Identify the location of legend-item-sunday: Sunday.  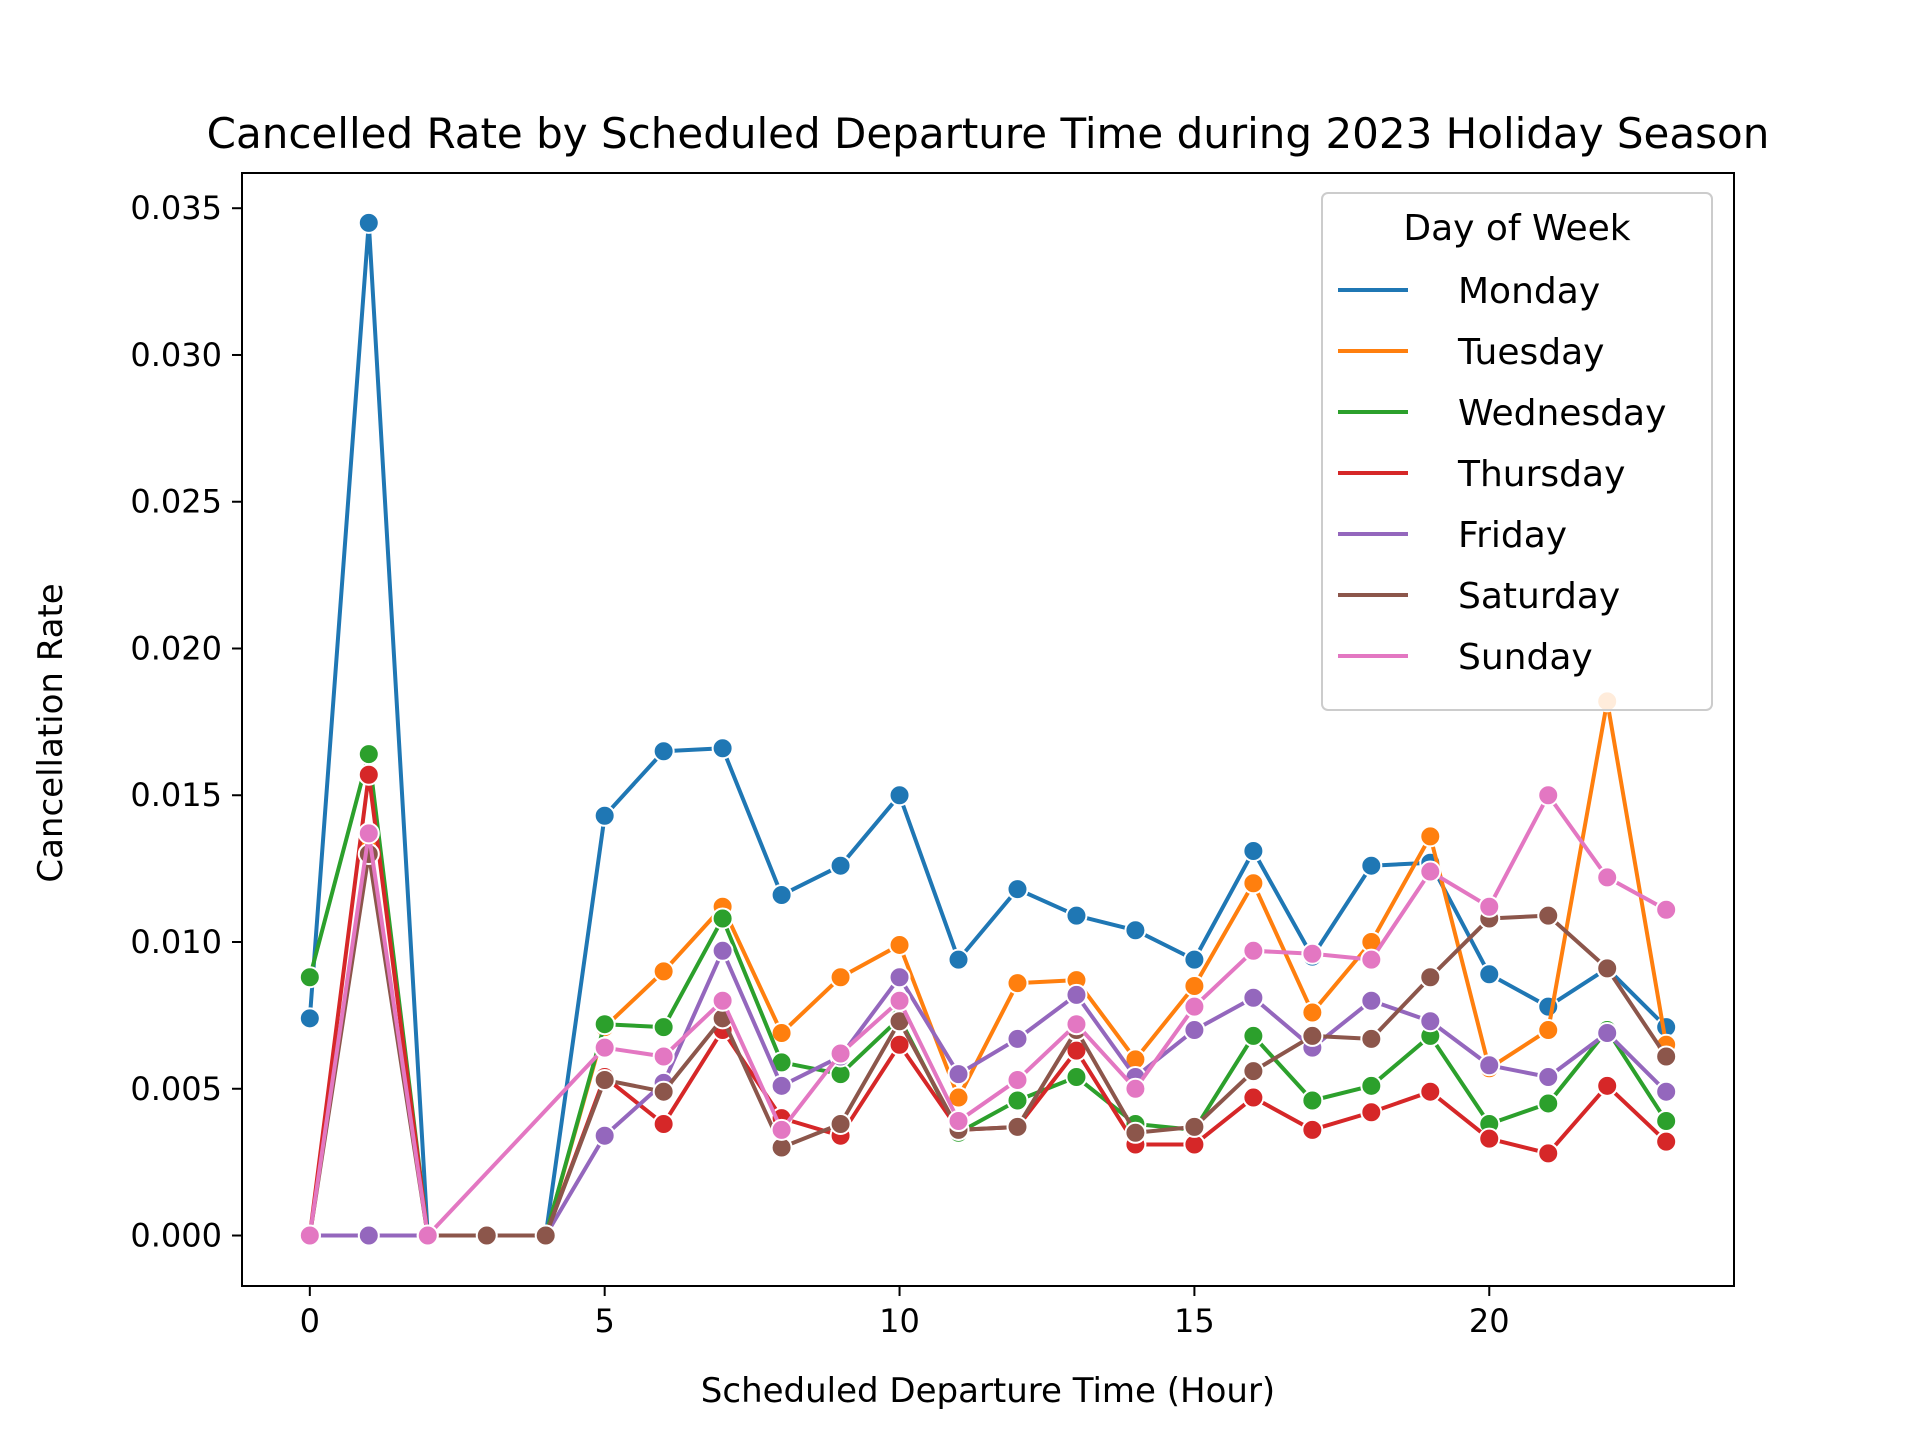
(1465, 657).